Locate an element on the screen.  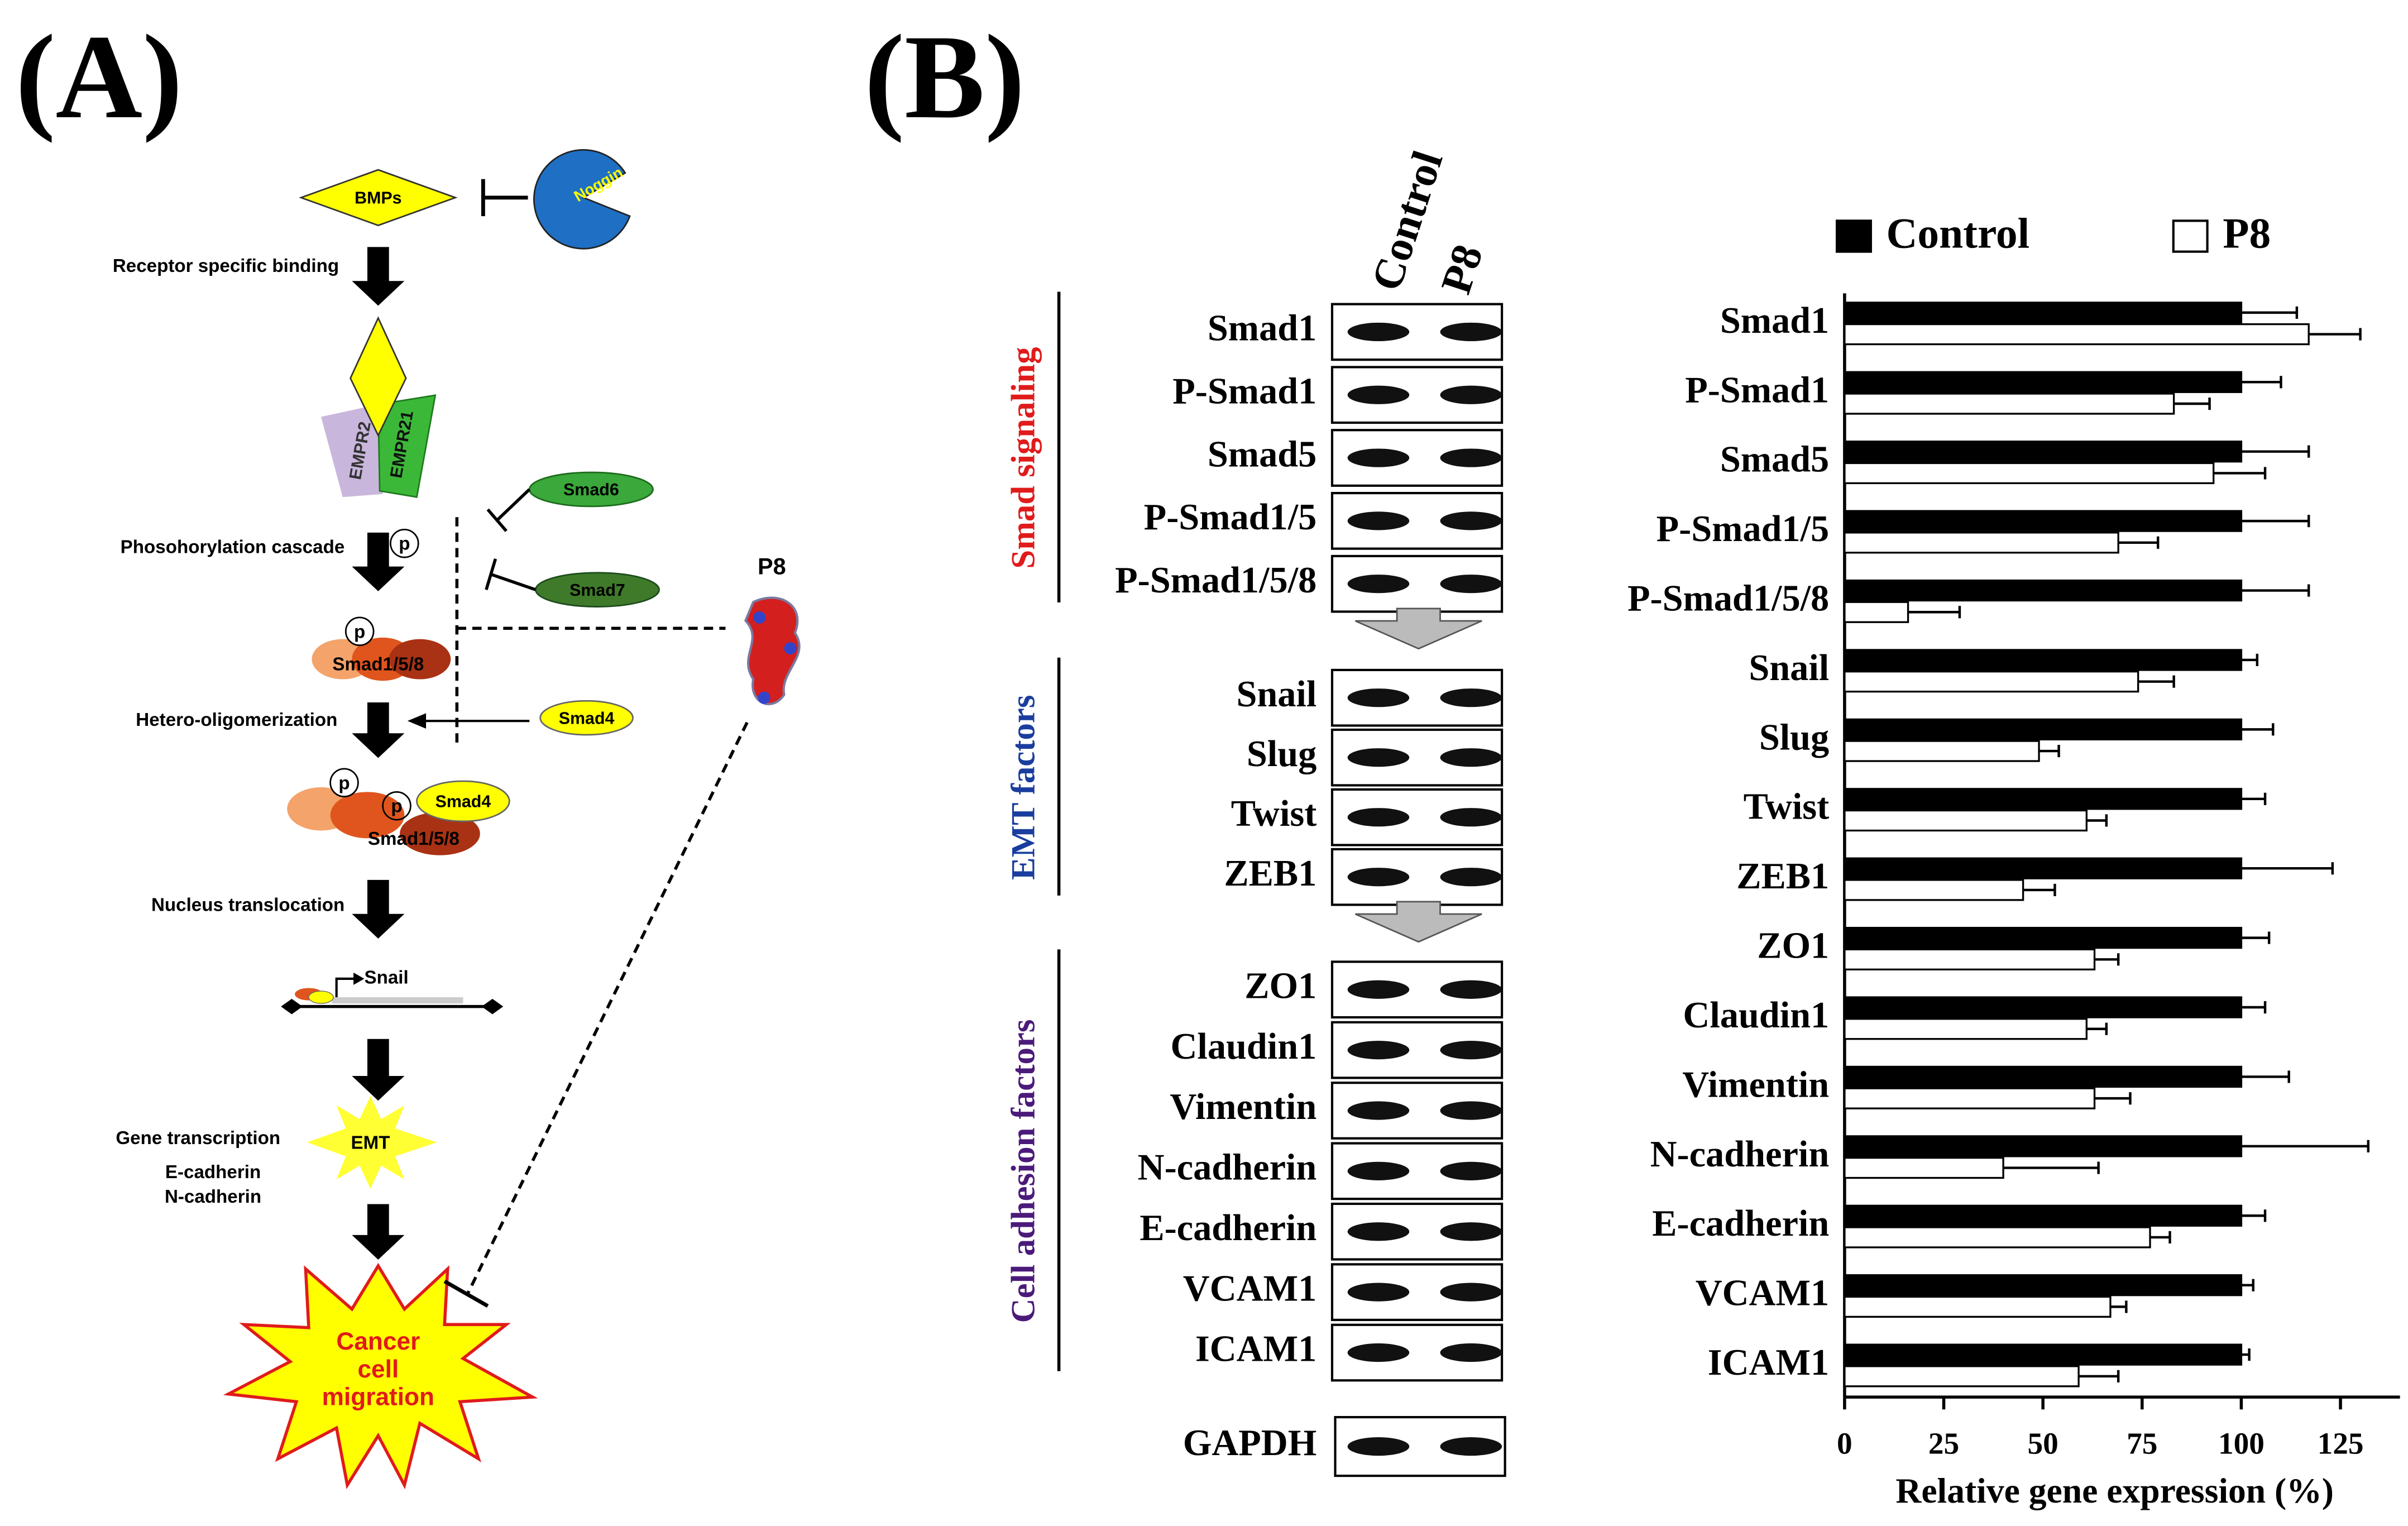
step-label: Phosohorylation cascade is located at coordinates (233, 547).